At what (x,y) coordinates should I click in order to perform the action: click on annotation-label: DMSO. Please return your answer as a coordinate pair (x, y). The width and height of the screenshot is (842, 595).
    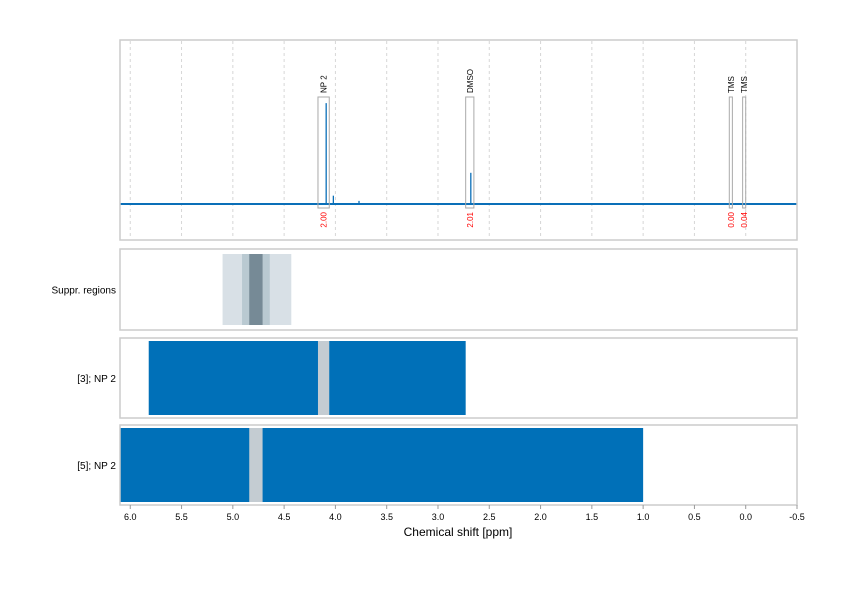
    Looking at the image, I should click on (470, 81).